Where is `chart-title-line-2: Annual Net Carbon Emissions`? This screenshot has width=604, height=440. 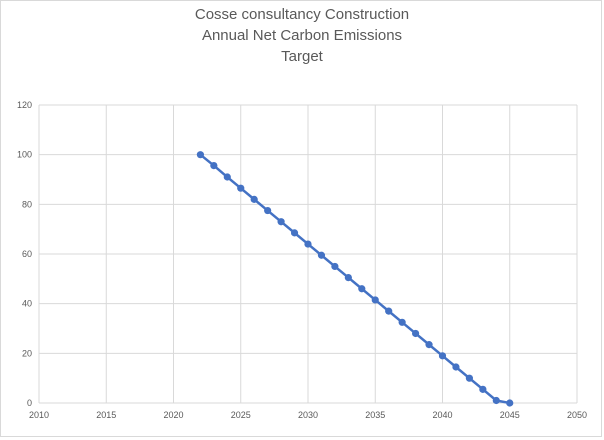
chart-title-line-2: Annual Net Carbon Emissions is located at coordinates (302, 35).